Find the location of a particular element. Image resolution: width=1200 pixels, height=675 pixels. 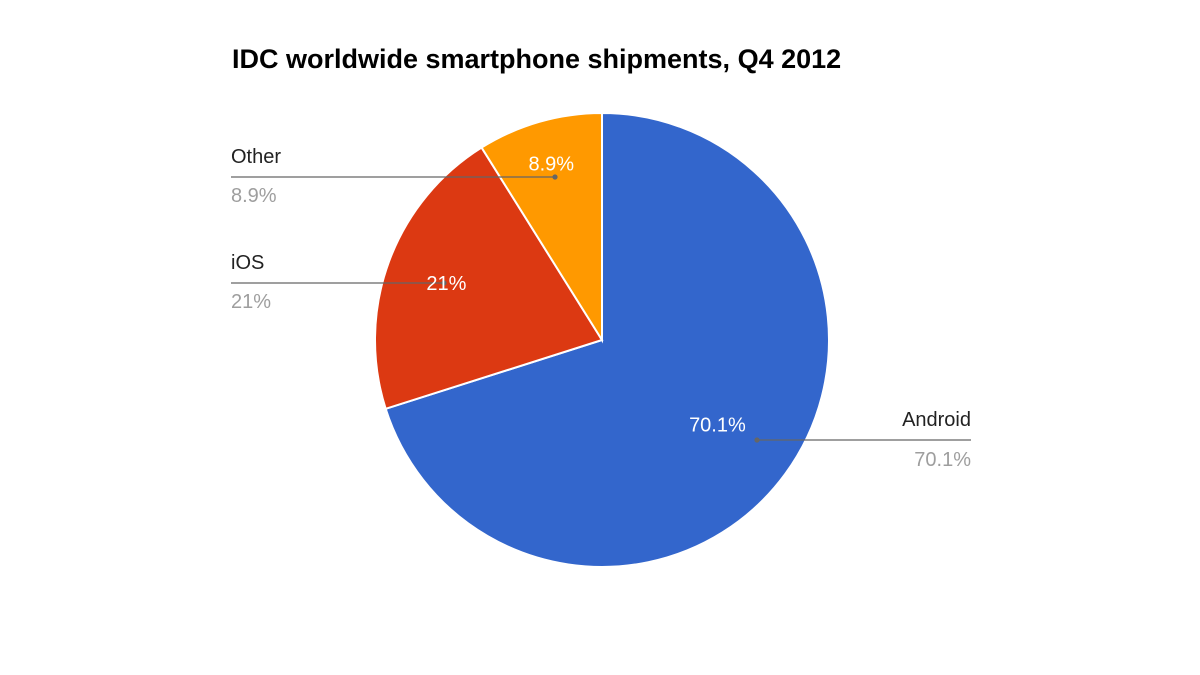

leader-dot-android is located at coordinates (757, 440).